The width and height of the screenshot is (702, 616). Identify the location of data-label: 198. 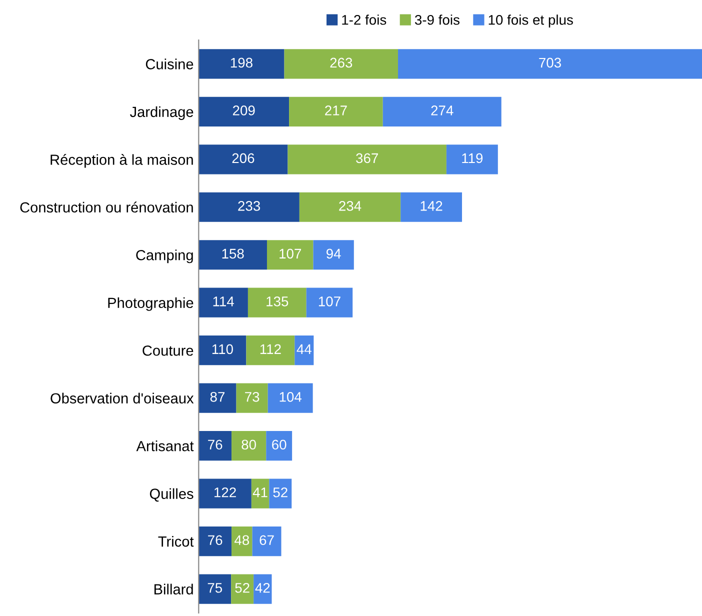
(241, 63).